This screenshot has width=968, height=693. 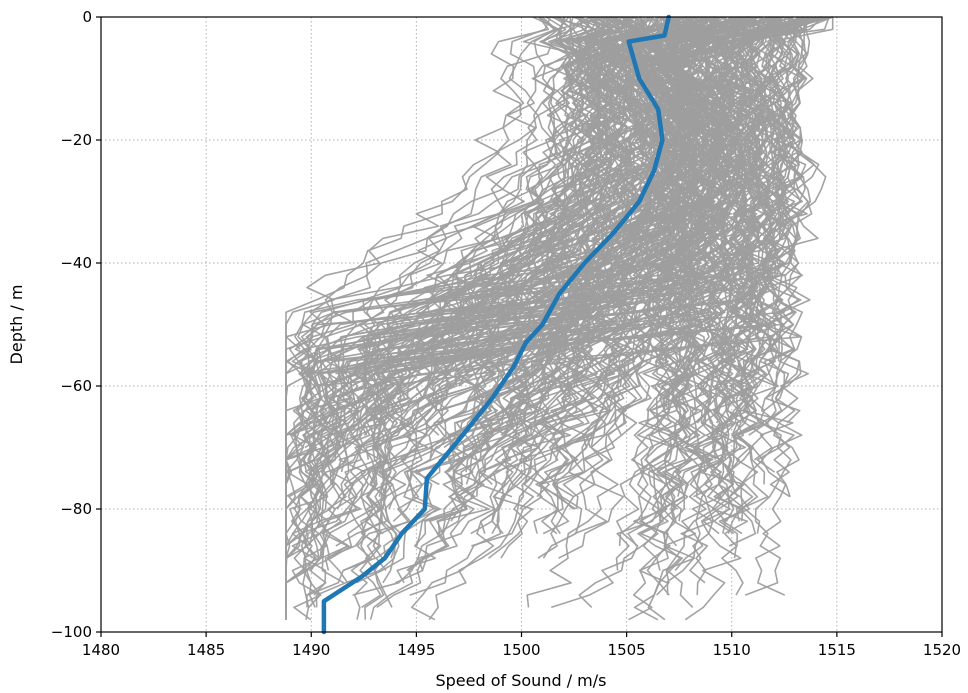 I want to click on y-tick-label: −80, so click(x=76, y=509).